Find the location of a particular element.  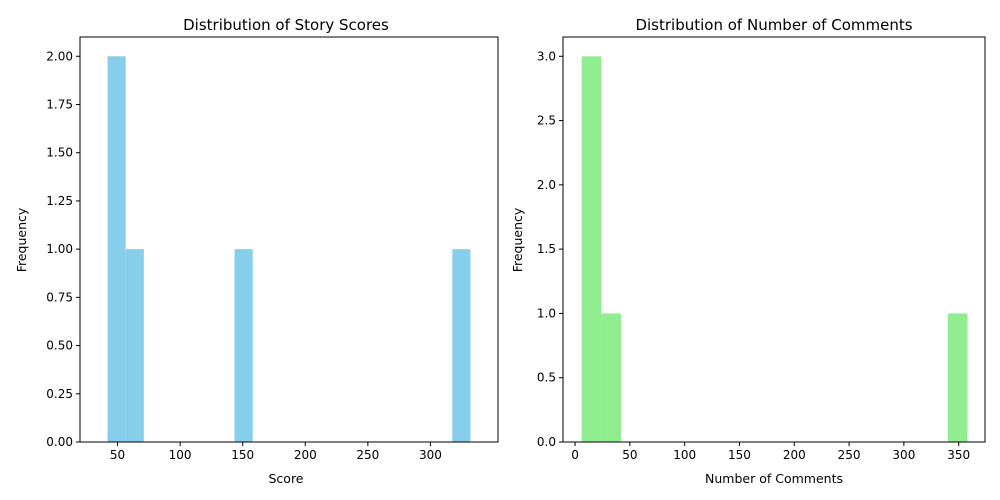

y-axis-ticks: 0.0 0.5 1.0 1.5 2.0 2.5 3.0 is located at coordinates (550, 249).